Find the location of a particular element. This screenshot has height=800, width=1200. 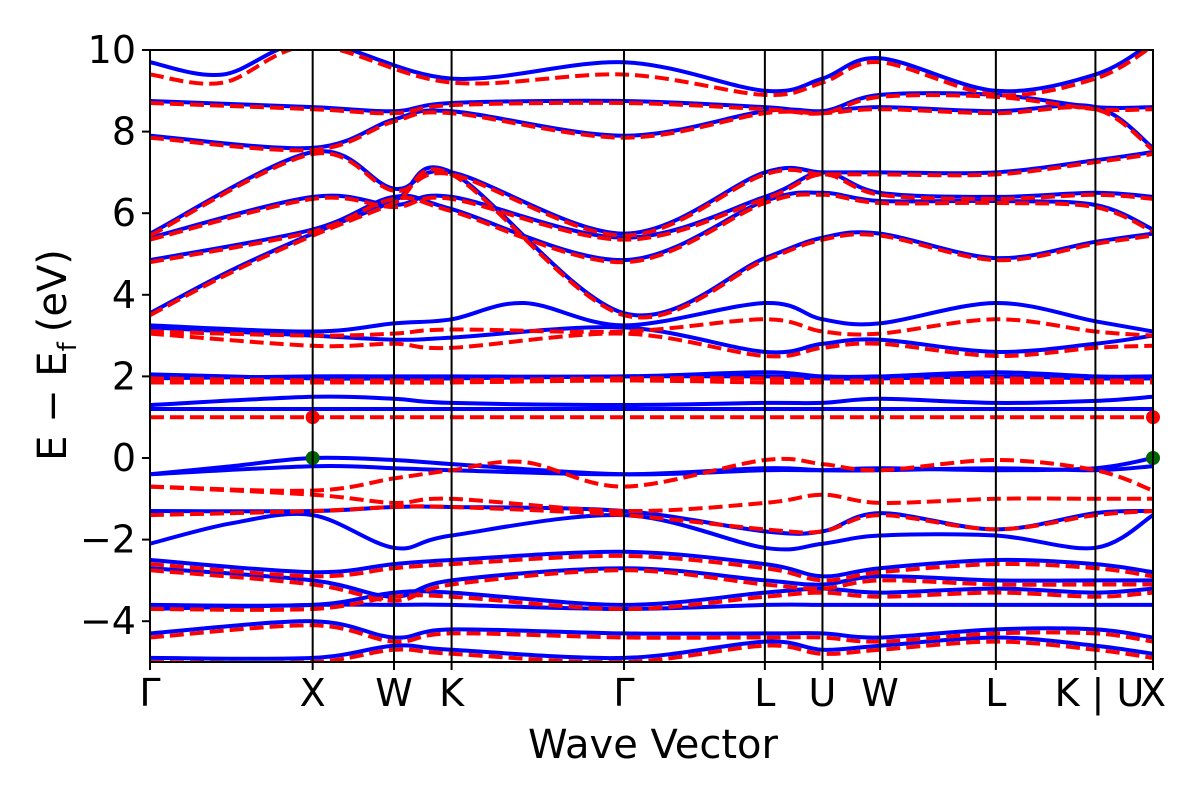

y-tick-label: 2 is located at coordinates (124, 376).